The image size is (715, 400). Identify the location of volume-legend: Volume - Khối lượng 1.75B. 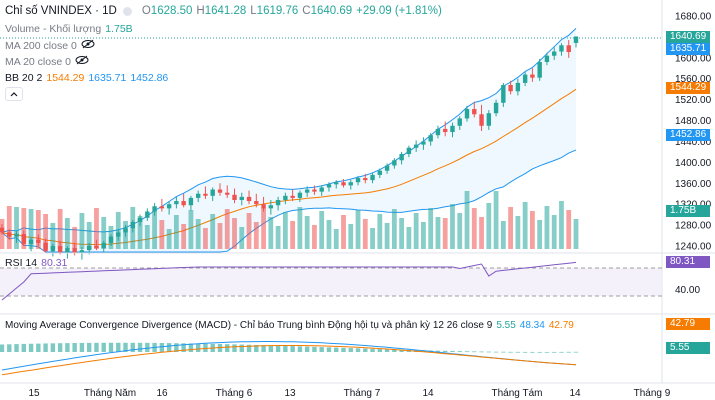
(71, 29).